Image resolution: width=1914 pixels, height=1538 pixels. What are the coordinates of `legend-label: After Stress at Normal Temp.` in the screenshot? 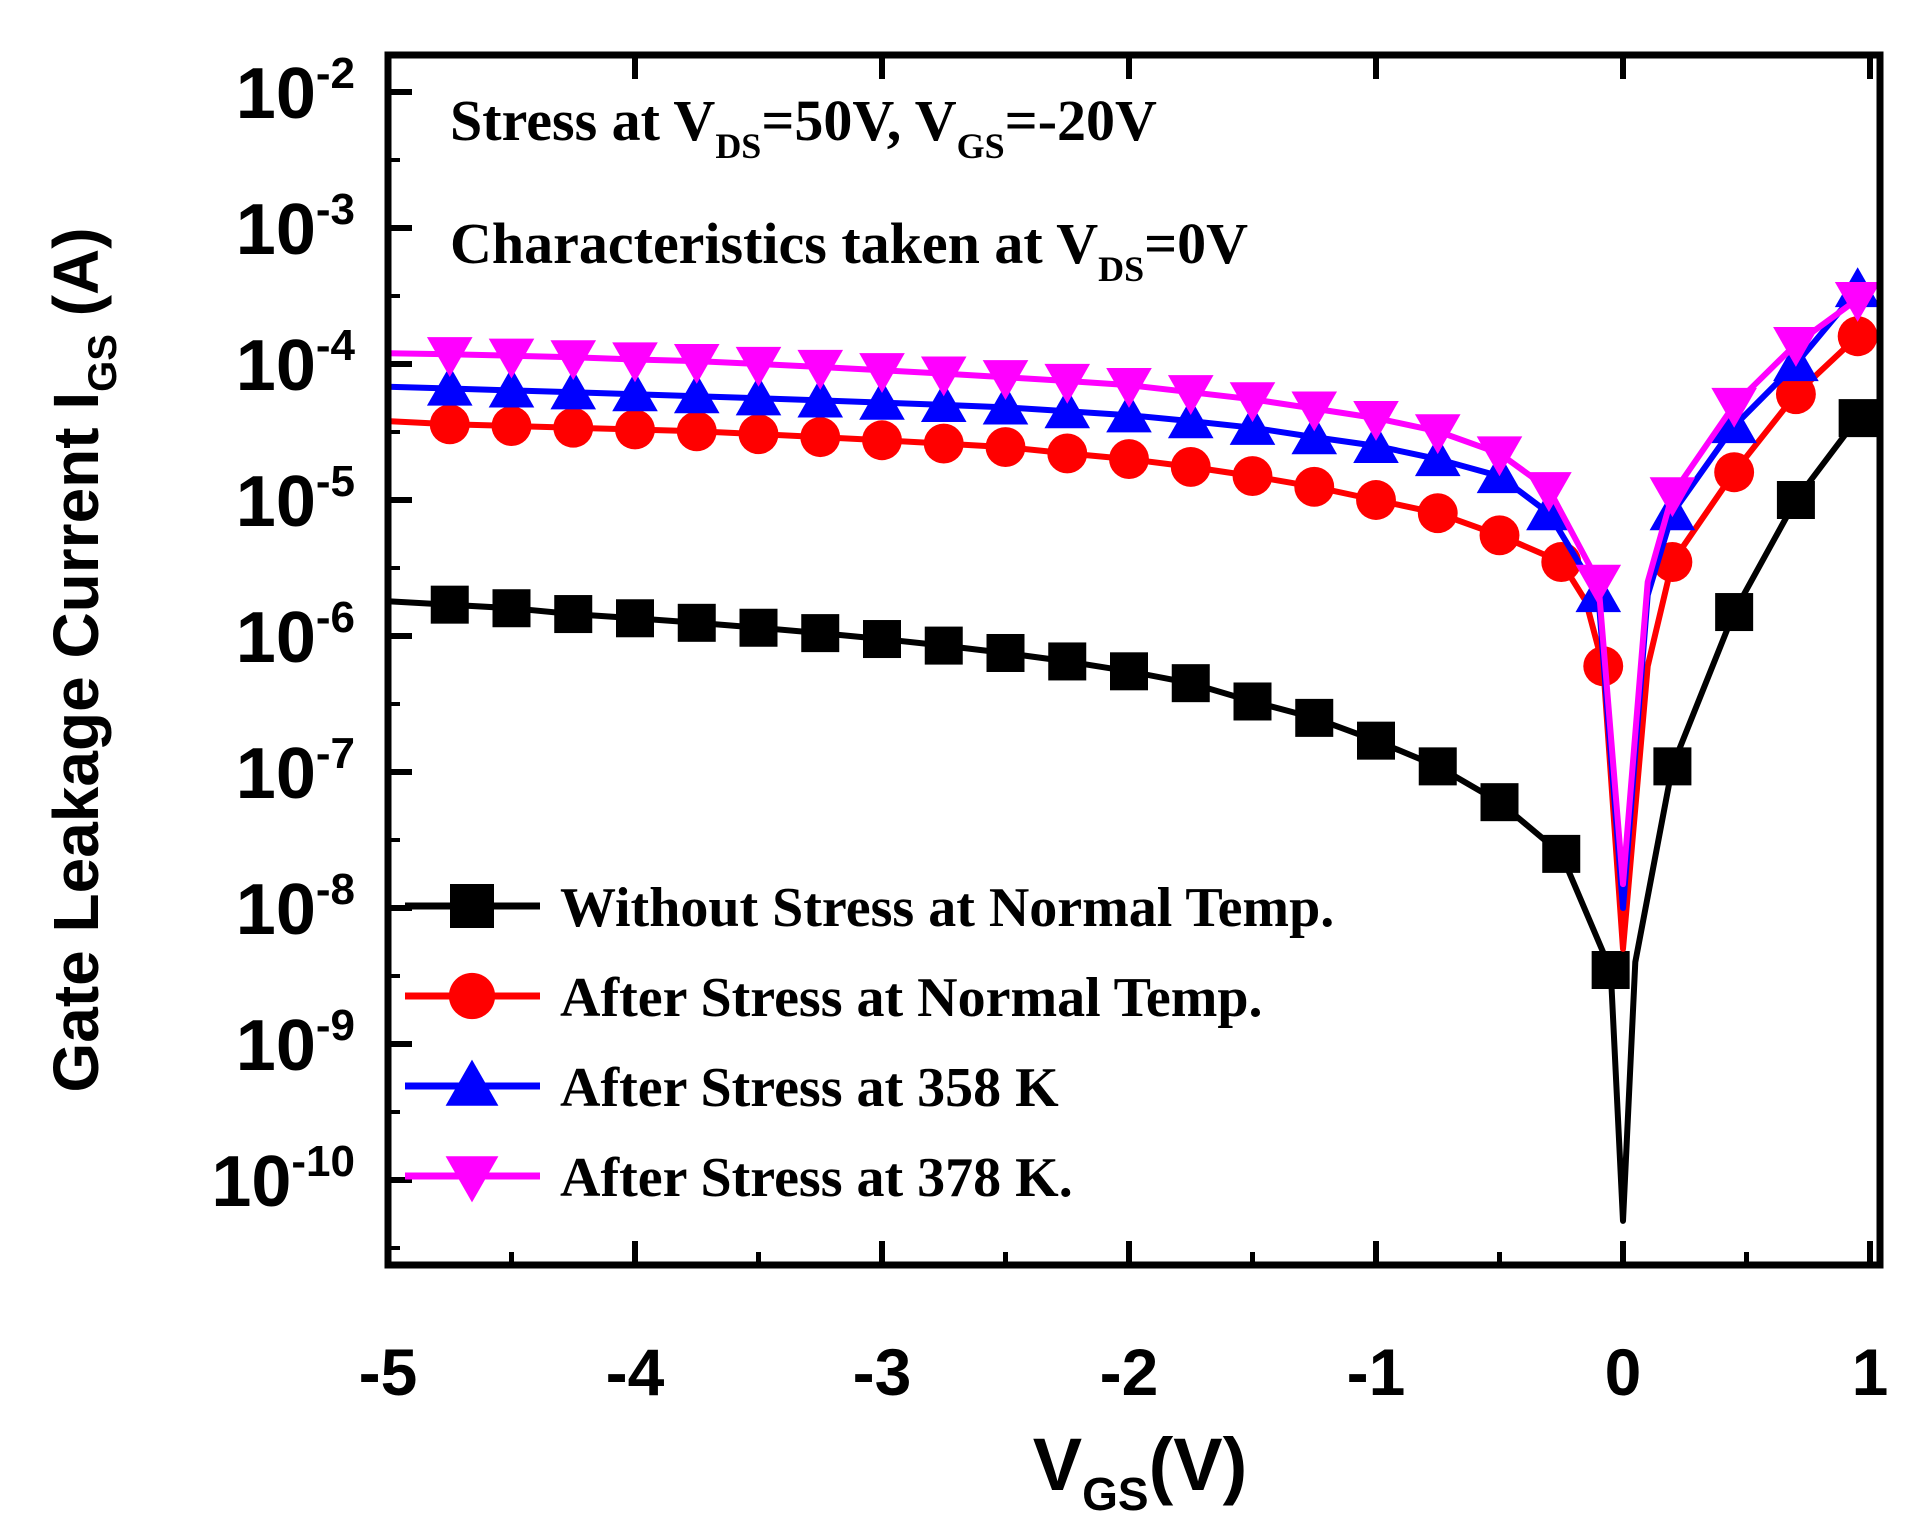 It's located at (911, 998).